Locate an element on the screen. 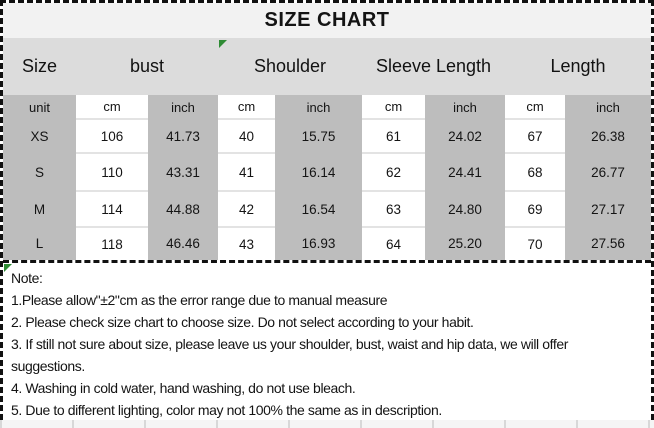  table-cell: 26.77 is located at coordinates (608, 172).